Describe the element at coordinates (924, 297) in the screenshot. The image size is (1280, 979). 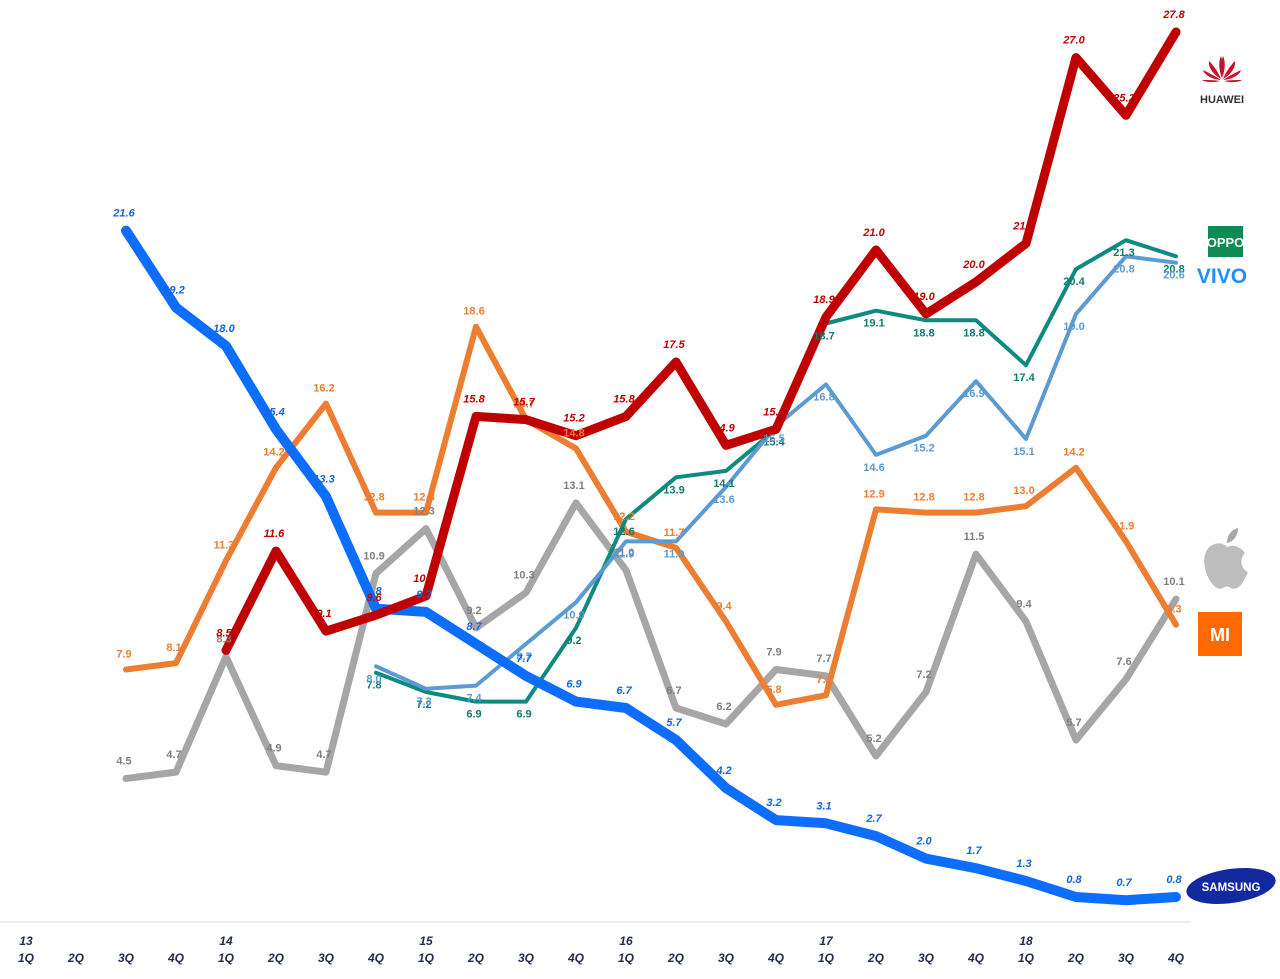
I see `huawei-data-label: 19.0` at that location.